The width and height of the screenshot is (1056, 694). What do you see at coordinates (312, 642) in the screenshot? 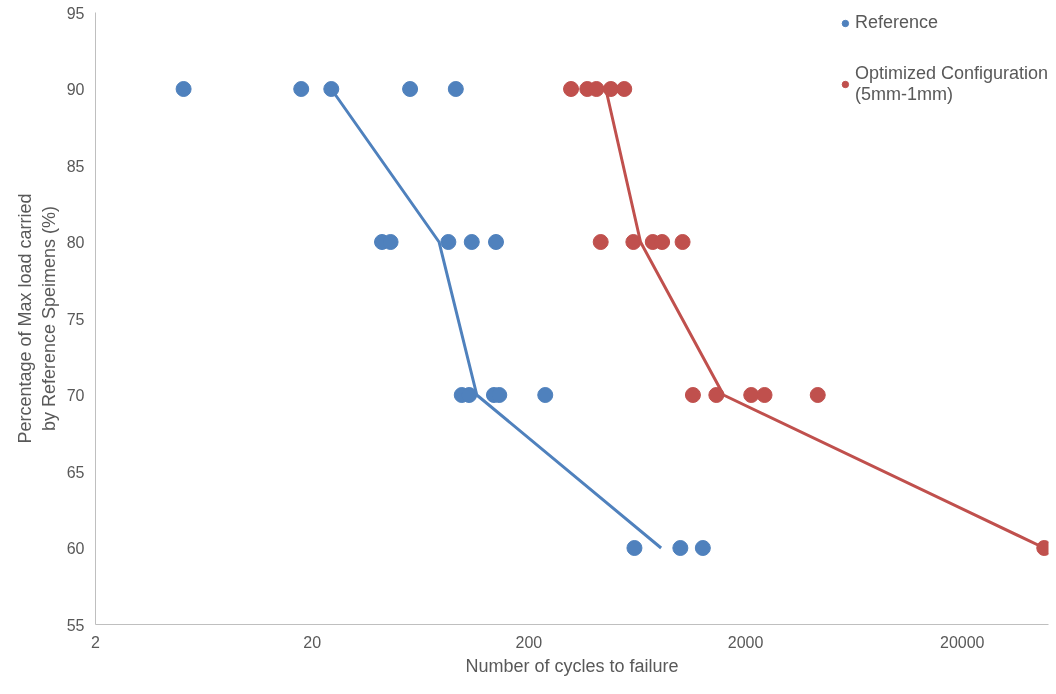
I see `x-tick-label: 20` at bounding box center [312, 642].